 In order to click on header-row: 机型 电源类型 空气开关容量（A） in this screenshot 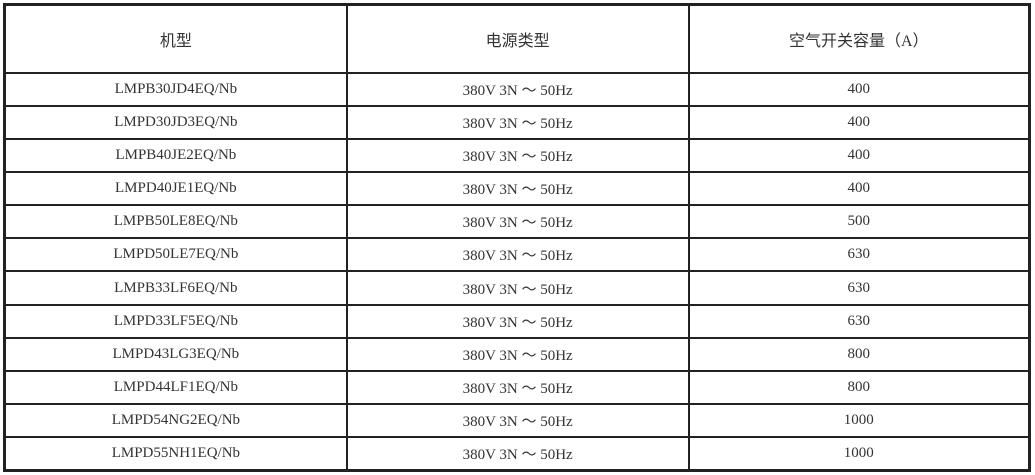, I will do `click(517, 38)`.